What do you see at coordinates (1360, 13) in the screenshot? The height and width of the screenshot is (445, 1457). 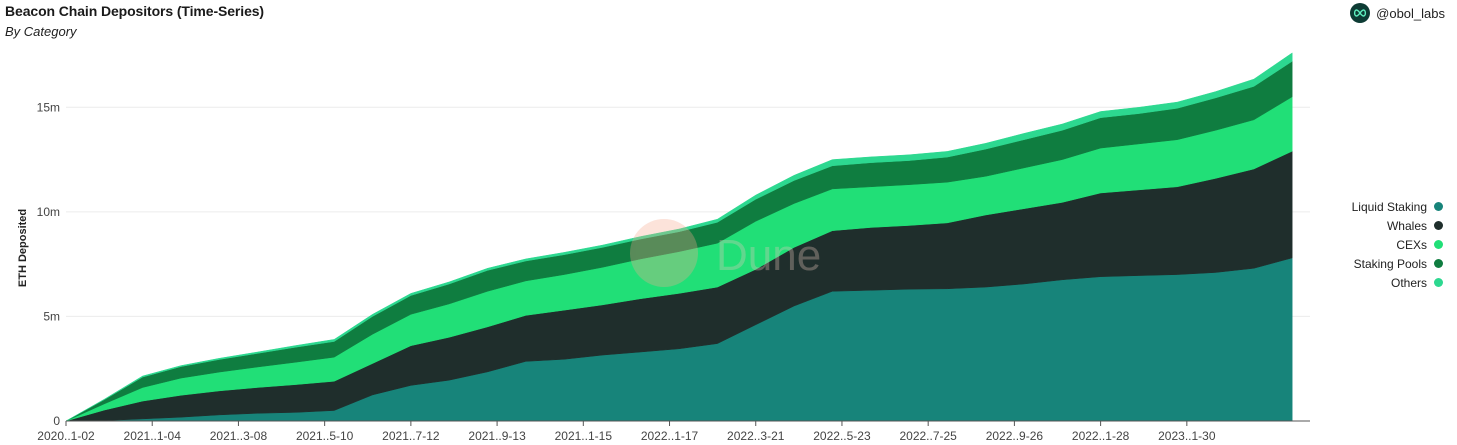 I see `obol-logo-icon` at bounding box center [1360, 13].